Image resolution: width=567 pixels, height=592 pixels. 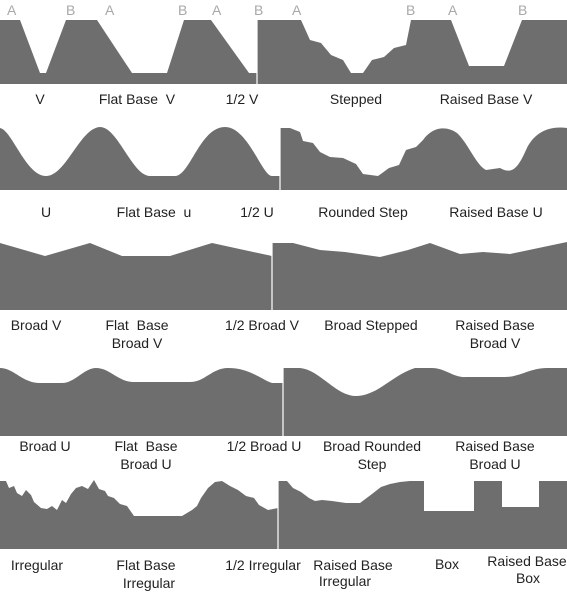 I want to click on caption-irregular: Irregular, so click(x=37, y=565).